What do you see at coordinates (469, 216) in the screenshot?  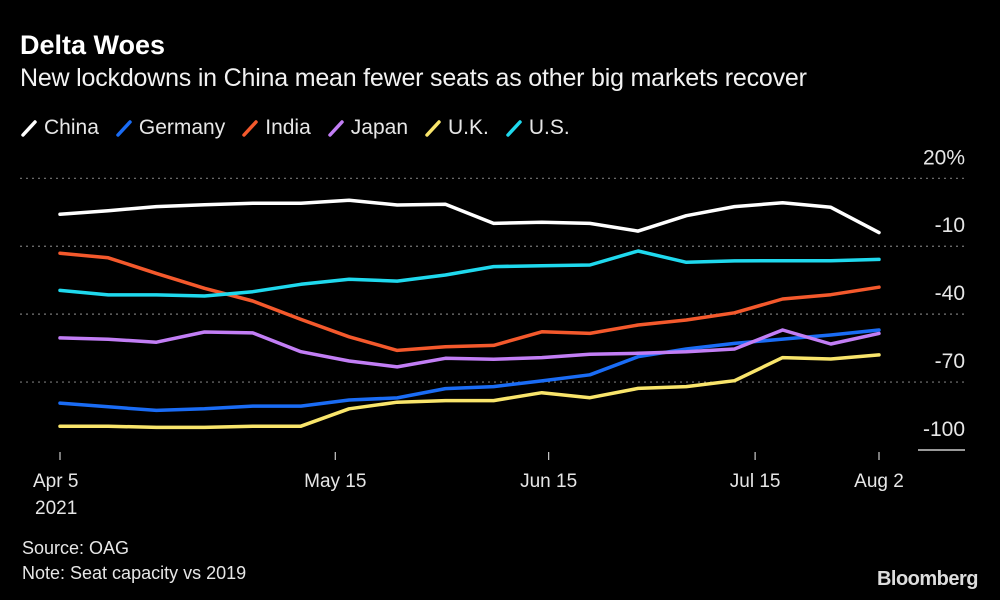 I see `series-line-china` at bounding box center [469, 216].